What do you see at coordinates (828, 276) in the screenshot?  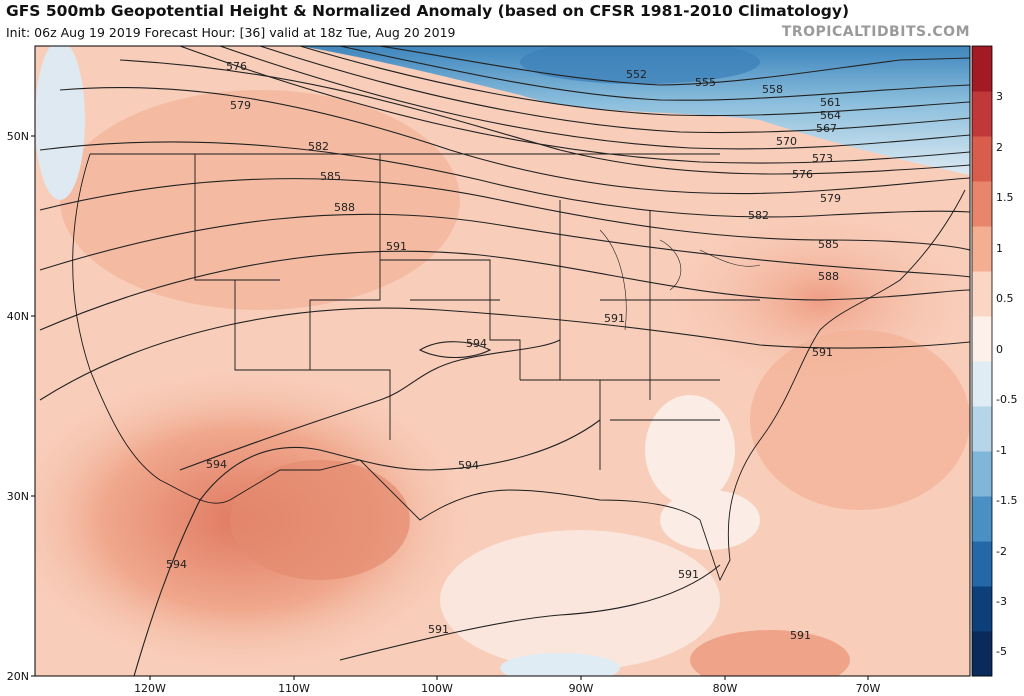 I see `contour-label-588: 588` at bounding box center [828, 276].